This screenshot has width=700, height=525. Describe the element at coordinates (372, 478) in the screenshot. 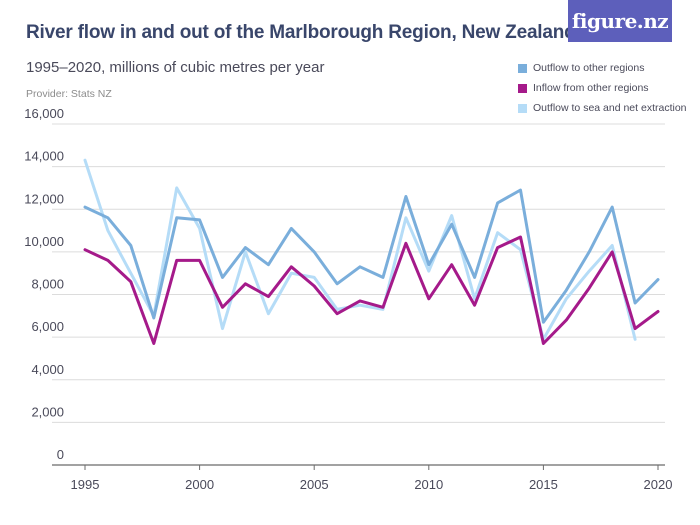

I see `x-axis-ticks: 1995 2000 2005 2010 2015 2020` at that location.